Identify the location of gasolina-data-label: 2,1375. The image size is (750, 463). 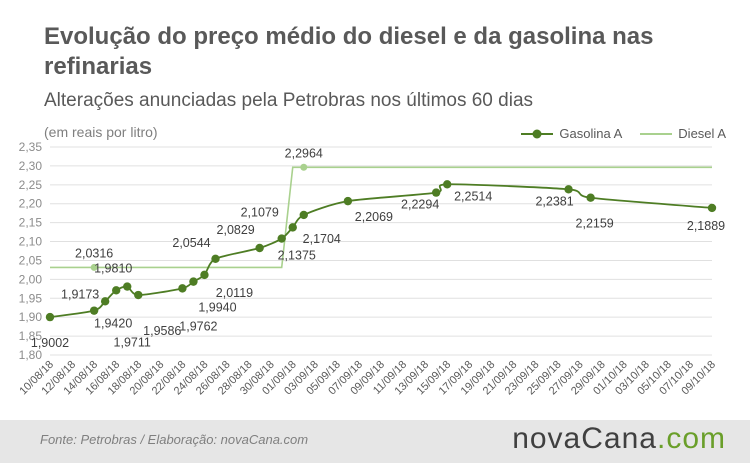
(297, 255).